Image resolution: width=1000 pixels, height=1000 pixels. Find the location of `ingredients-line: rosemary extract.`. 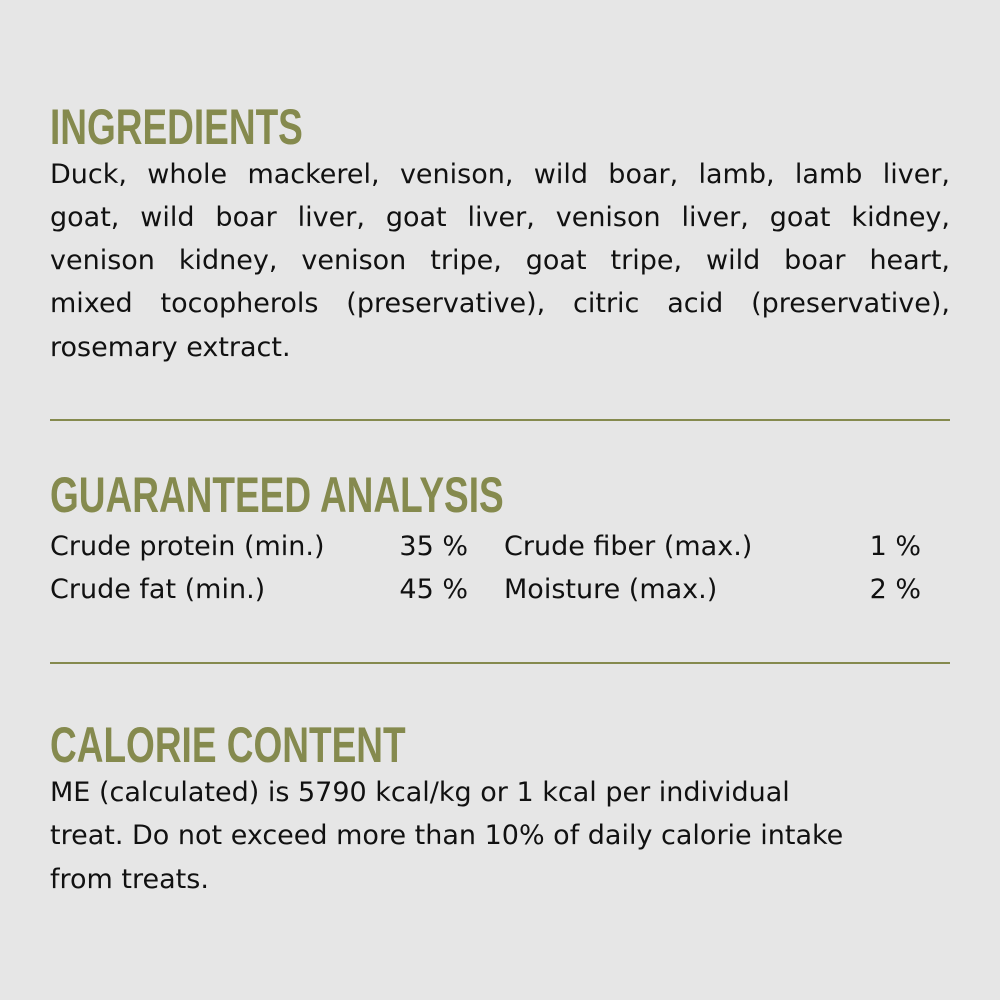

ingredients-line: rosemary extract. is located at coordinates (170, 347).